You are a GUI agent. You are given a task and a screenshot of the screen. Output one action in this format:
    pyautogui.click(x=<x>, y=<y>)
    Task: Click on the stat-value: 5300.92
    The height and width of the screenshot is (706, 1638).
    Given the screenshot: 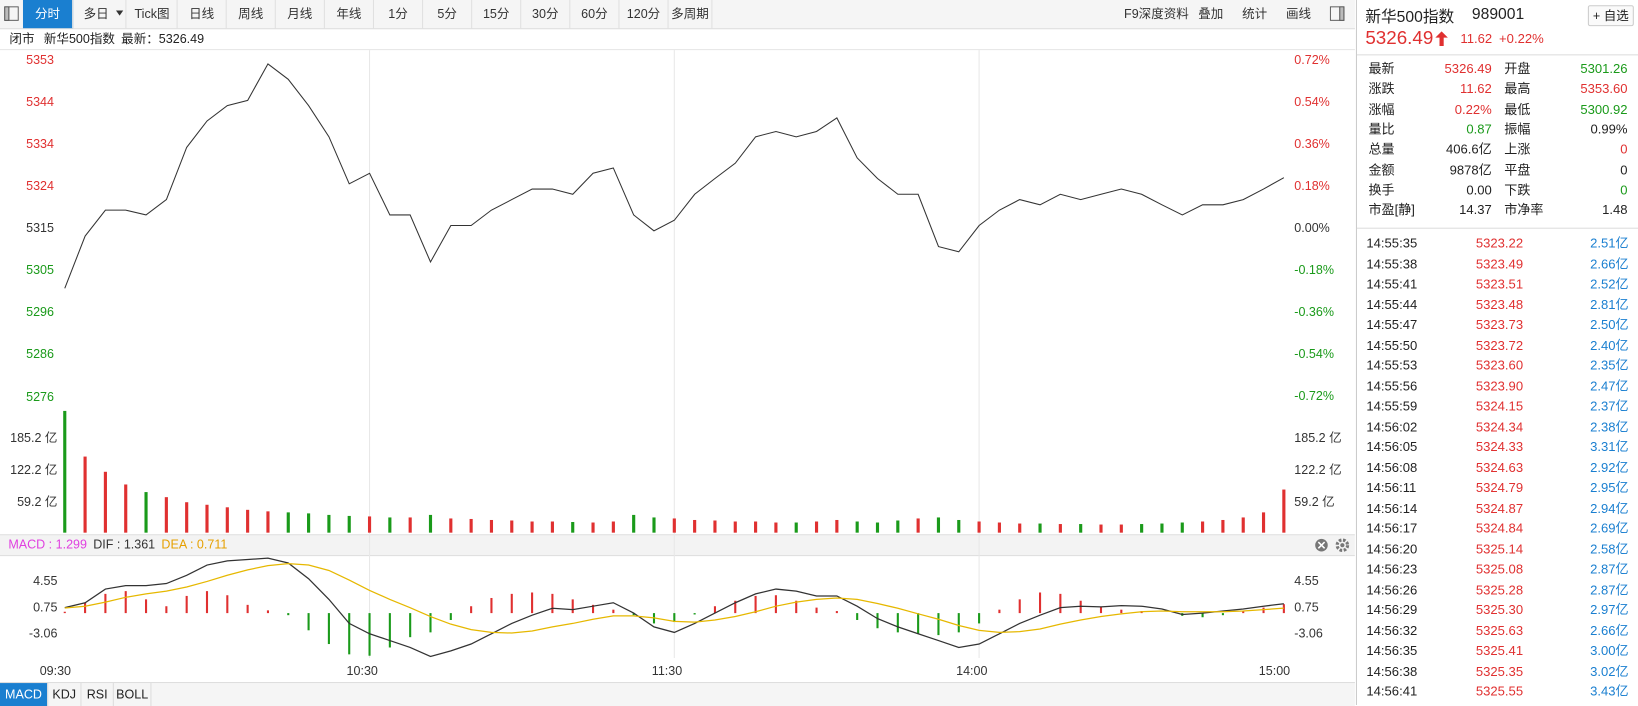 What is the action you would take?
    pyautogui.click(x=1604, y=109)
    